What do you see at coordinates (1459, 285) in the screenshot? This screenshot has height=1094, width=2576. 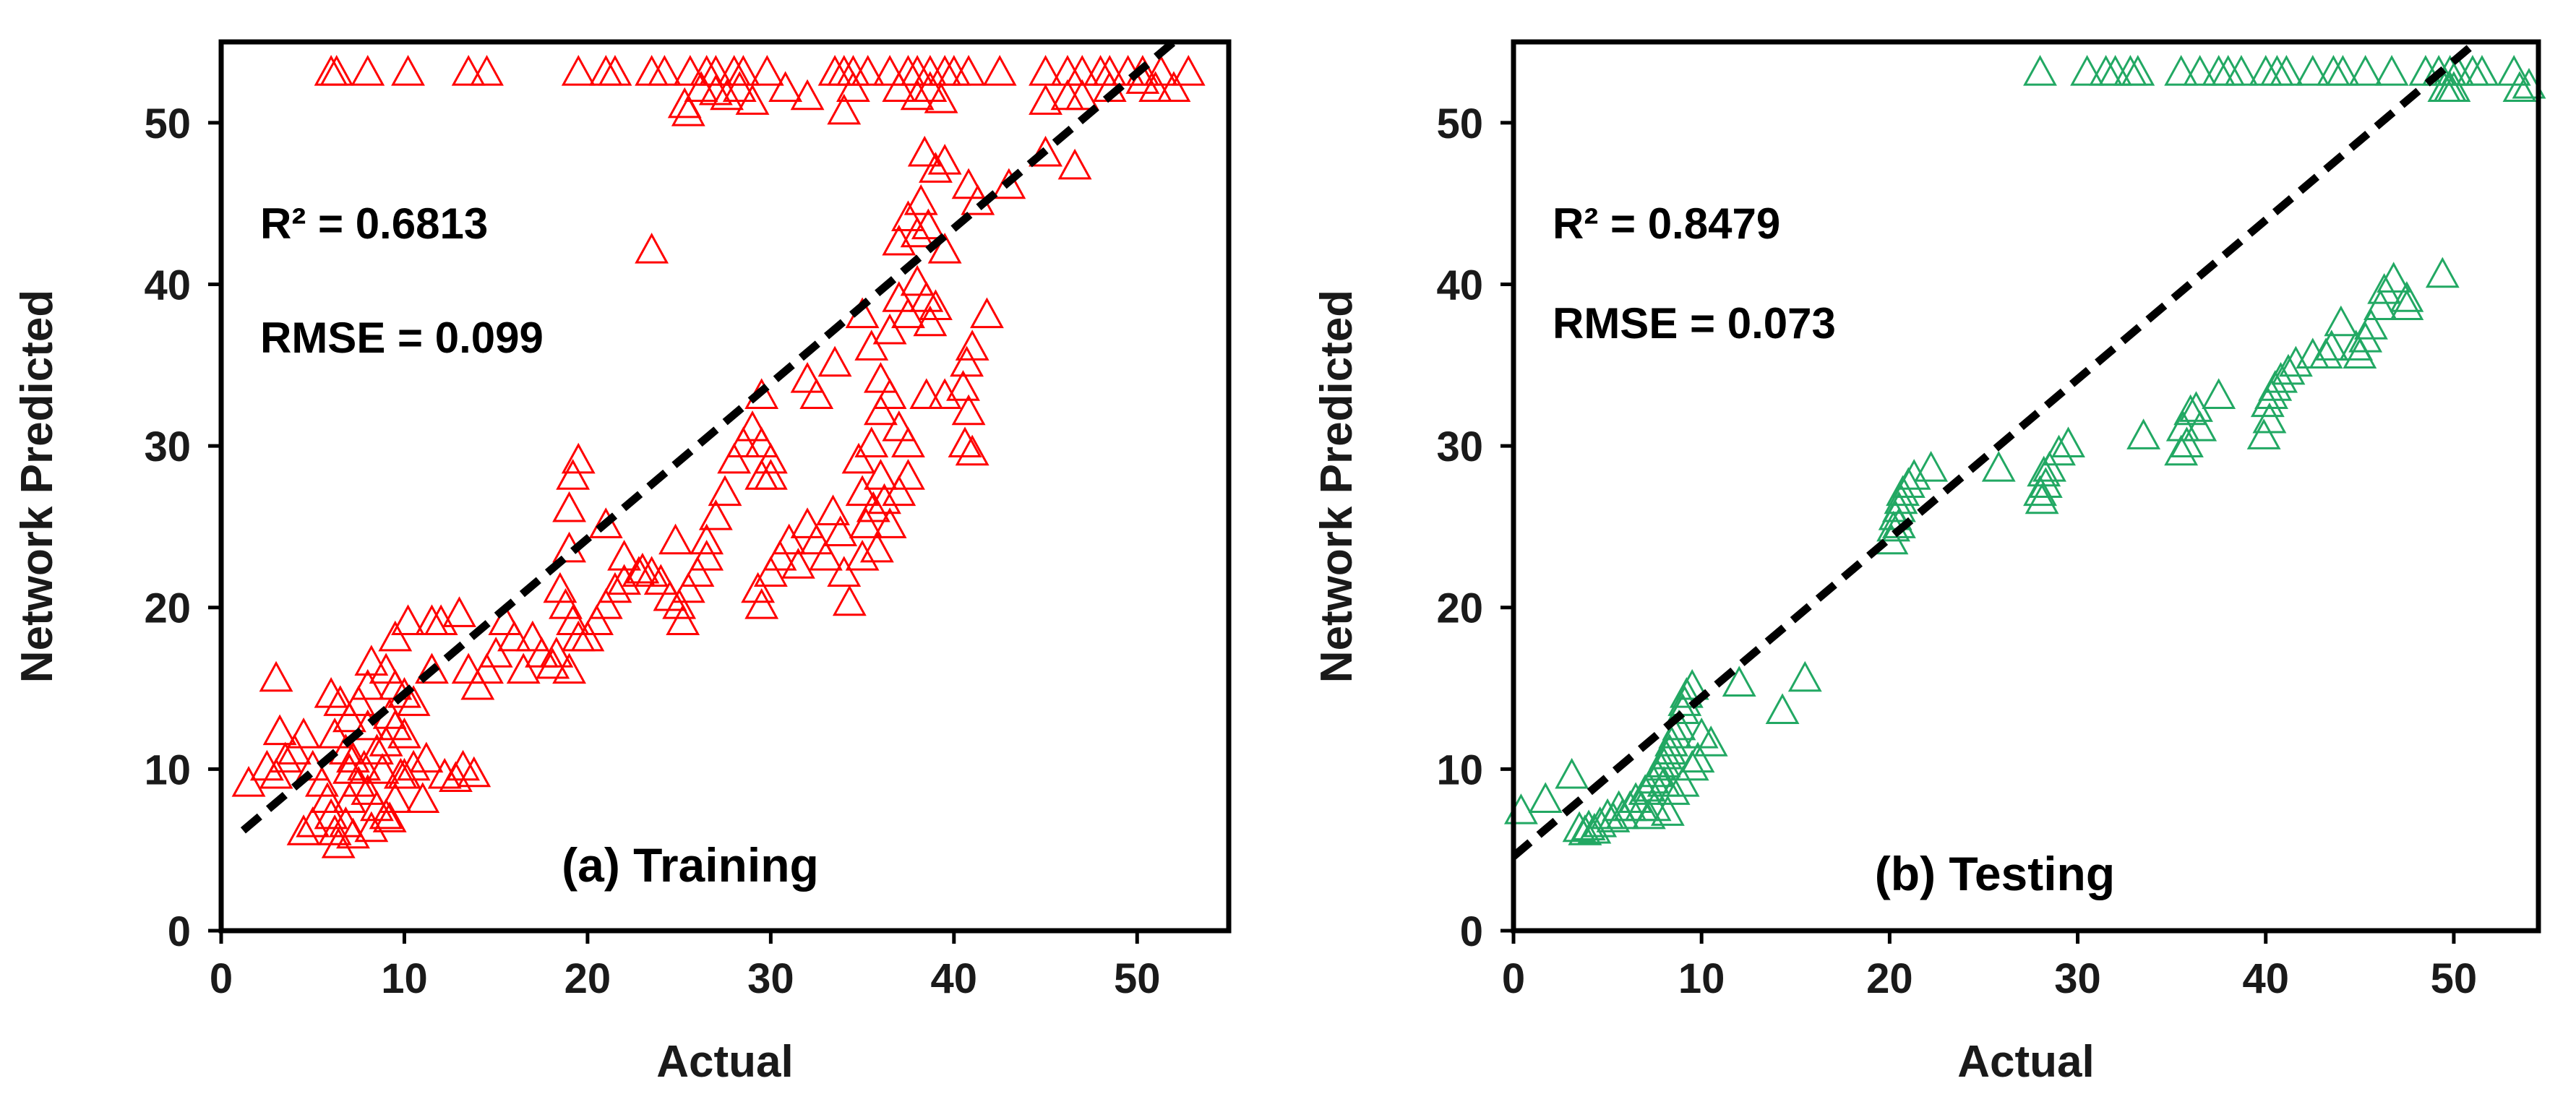 I see `testing-y-tick-label-4: 40` at bounding box center [1459, 285].